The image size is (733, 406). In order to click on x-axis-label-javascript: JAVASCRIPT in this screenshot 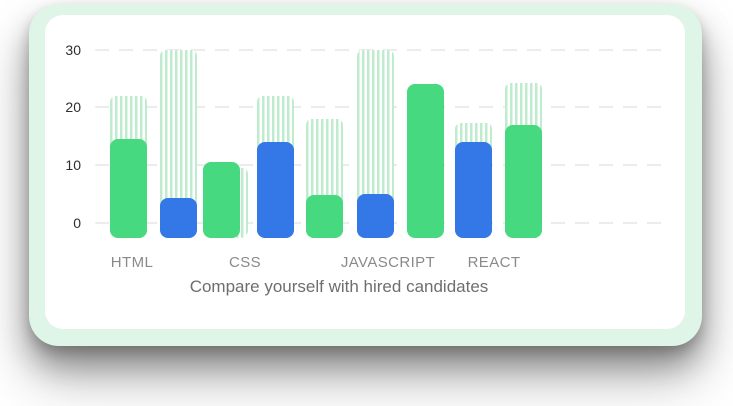, I will do `click(388, 262)`.